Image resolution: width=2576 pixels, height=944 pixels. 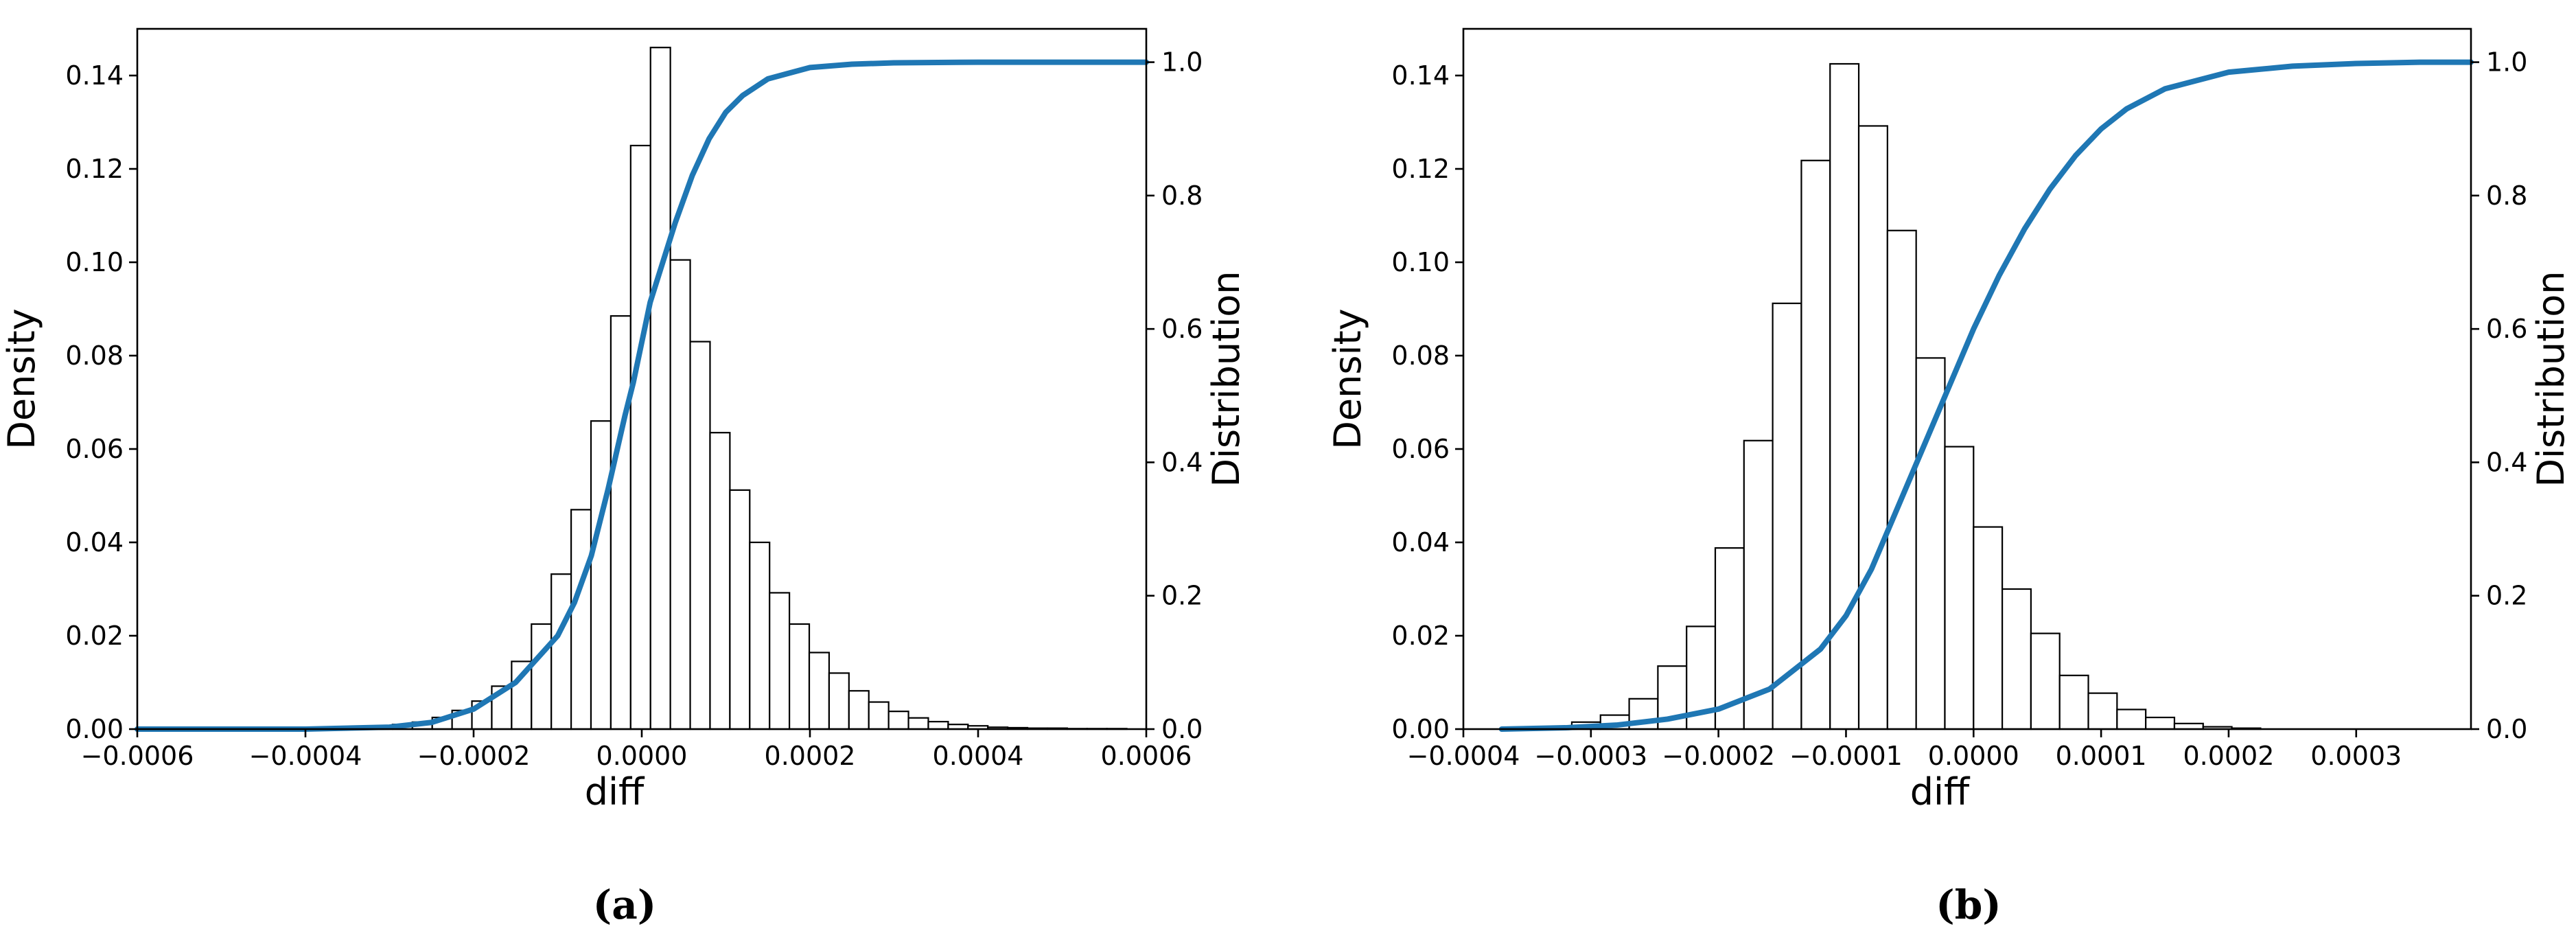 I want to click on x-tick-label: 0.0006, so click(x=1146, y=756).